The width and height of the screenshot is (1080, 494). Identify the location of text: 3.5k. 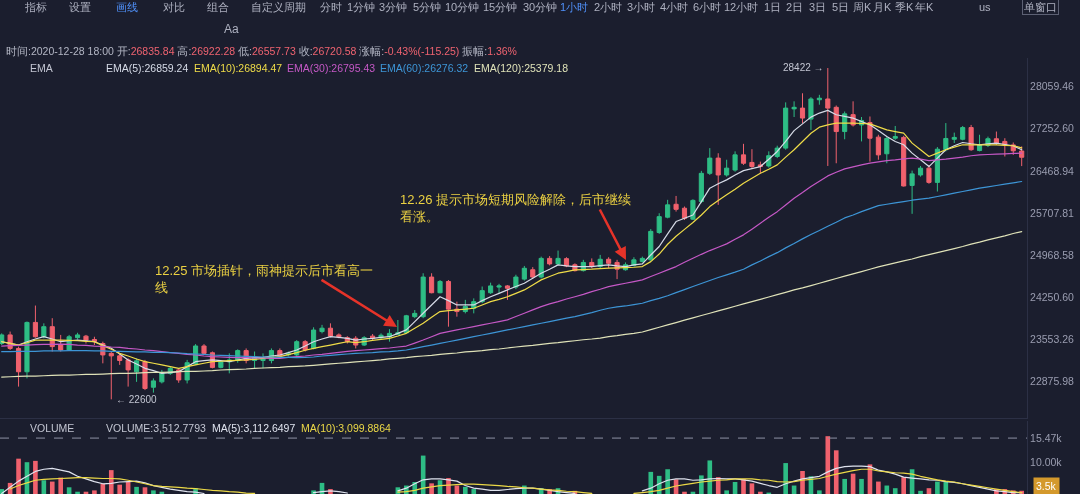
(1046, 486).